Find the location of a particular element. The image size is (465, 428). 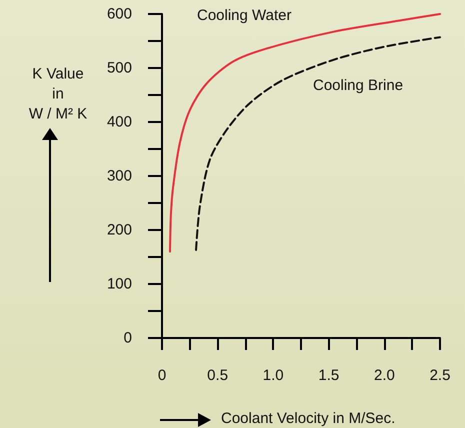

series-label: Cooling Brine is located at coordinates (358, 85).